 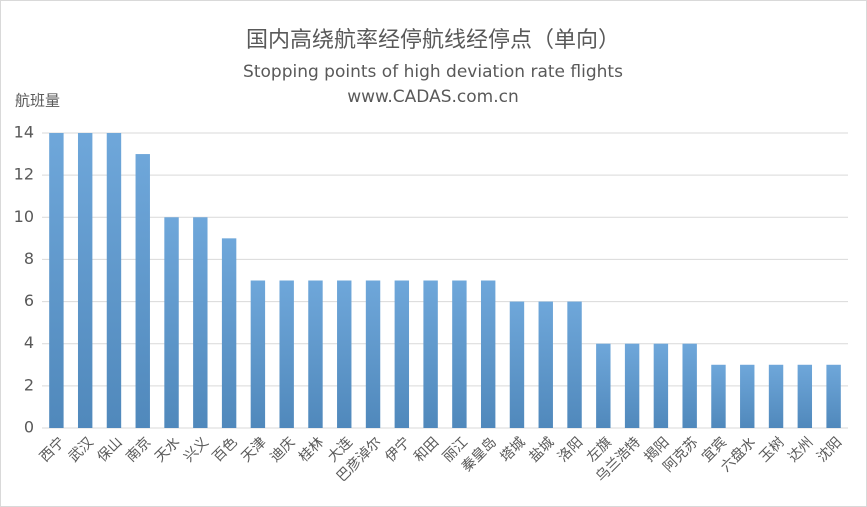 I want to click on y-tick-label: 10, so click(x=24, y=216).